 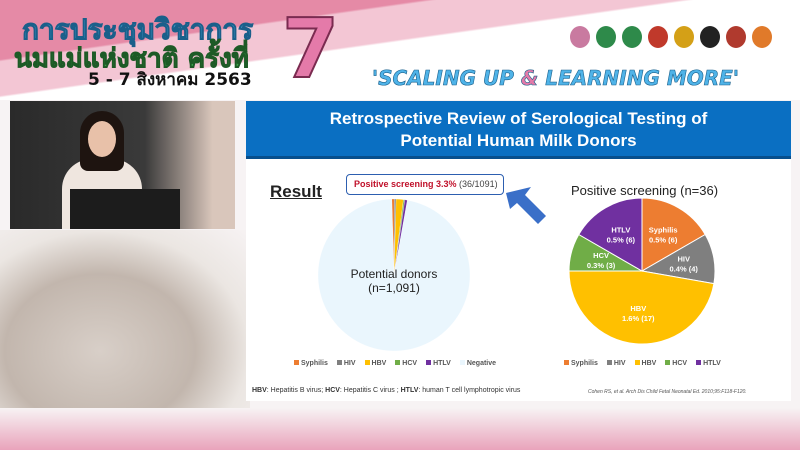 What do you see at coordinates (526, 205) in the screenshot?
I see `arrow-icon` at bounding box center [526, 205].